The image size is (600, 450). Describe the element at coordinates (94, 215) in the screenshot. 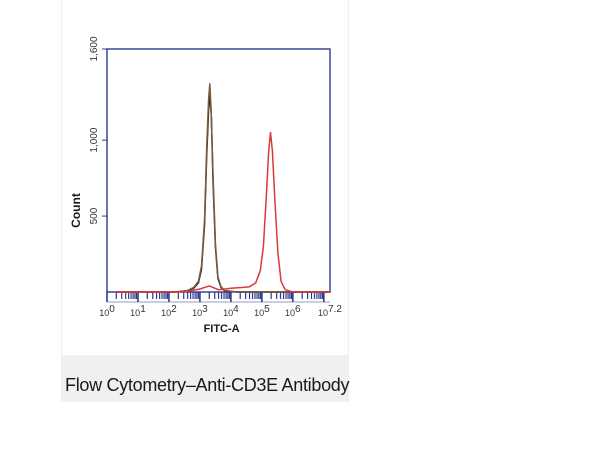

I see `y-tick-label: 500` at that location.